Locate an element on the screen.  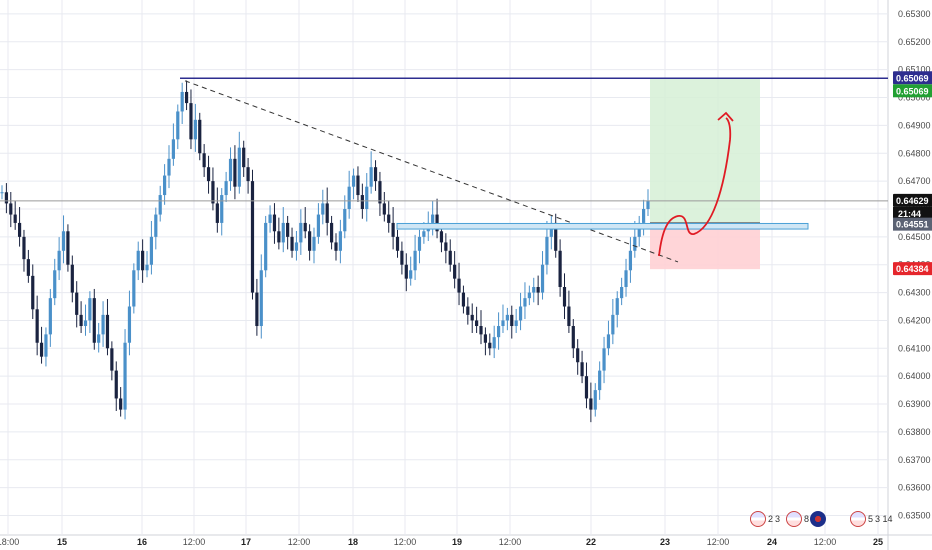
position-zones is located at coordinates (705, 174).